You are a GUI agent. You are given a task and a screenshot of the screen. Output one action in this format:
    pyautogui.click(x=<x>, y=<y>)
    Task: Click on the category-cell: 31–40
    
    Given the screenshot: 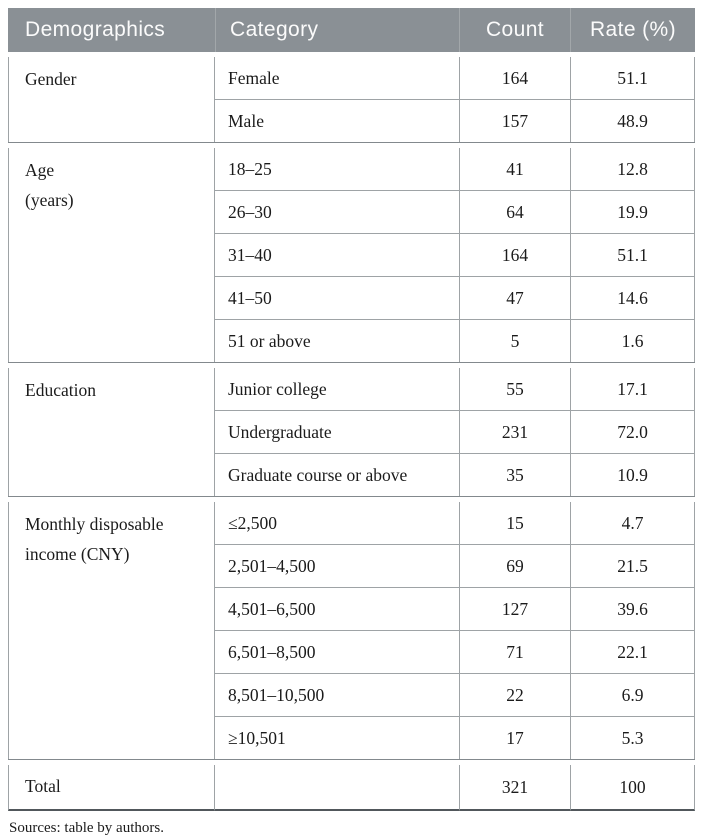 What is the action you would take?
    pyautogui.click(x=337, y=254)
    